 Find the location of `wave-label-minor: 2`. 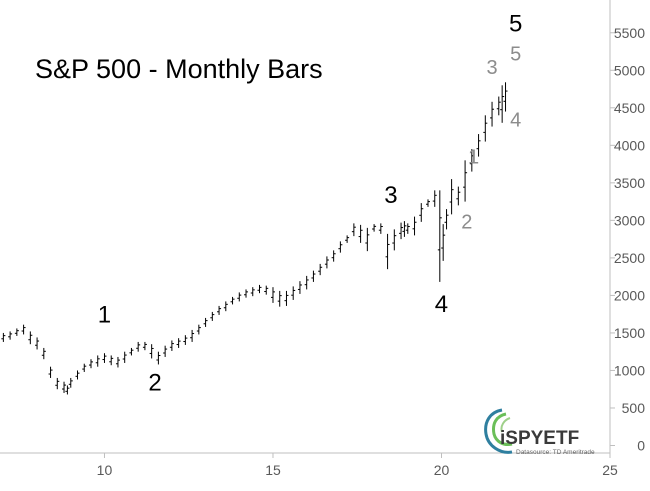

wave-label-minor: 2 is located at coordinates (466, 223).